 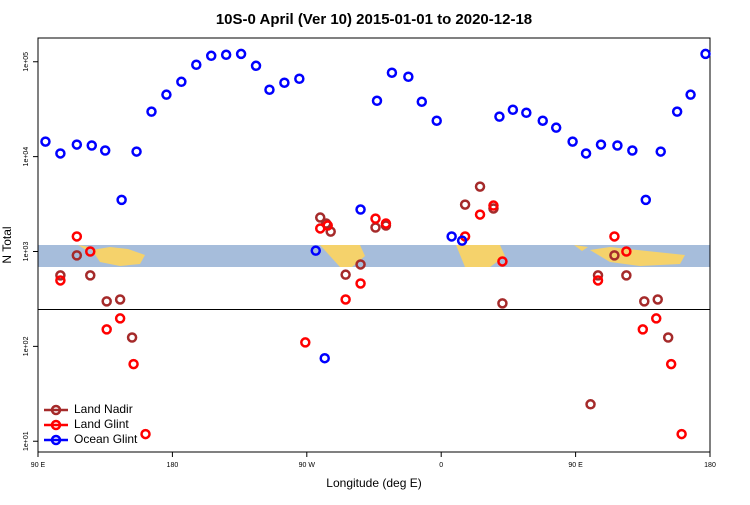 What do you see at coordinates (441, 465) in the screenshot?
I see `x-tick-label: 0` at bounding box center [441, 465].